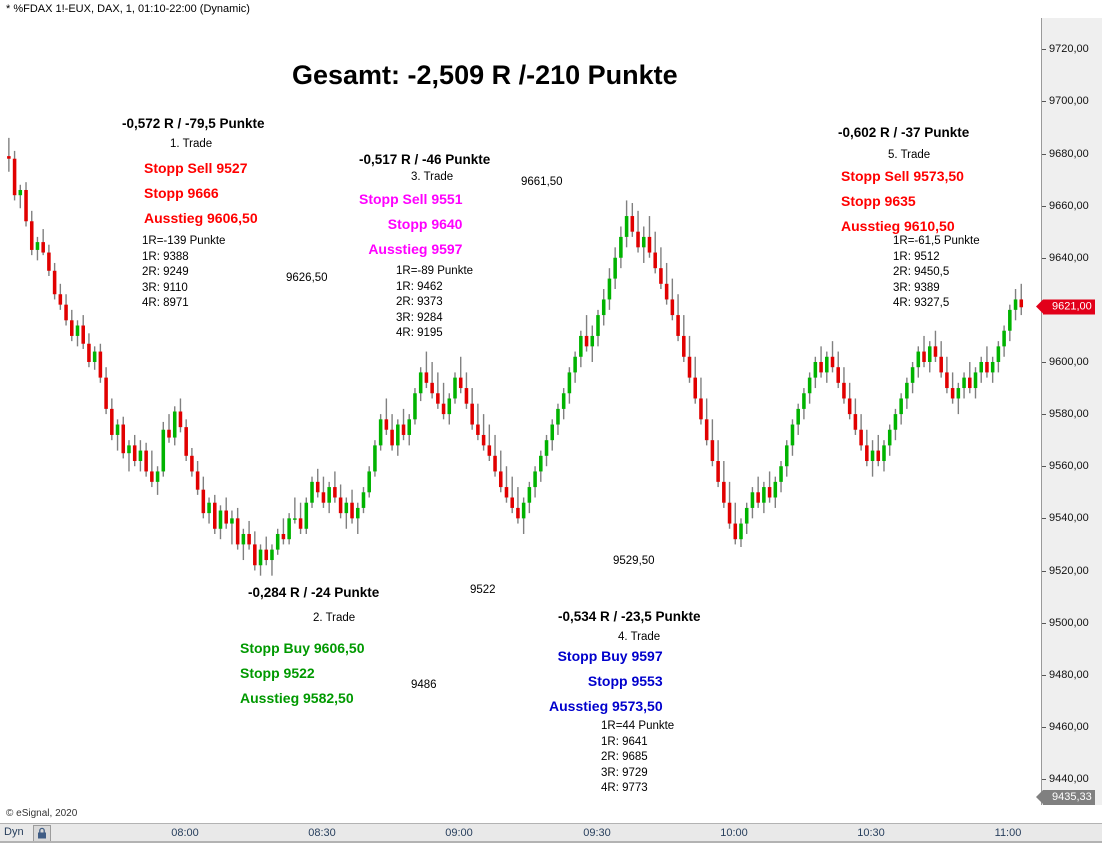 The image size is (1102, 843). I want to click on price-extreme-label: 9486, so click(424, 685).